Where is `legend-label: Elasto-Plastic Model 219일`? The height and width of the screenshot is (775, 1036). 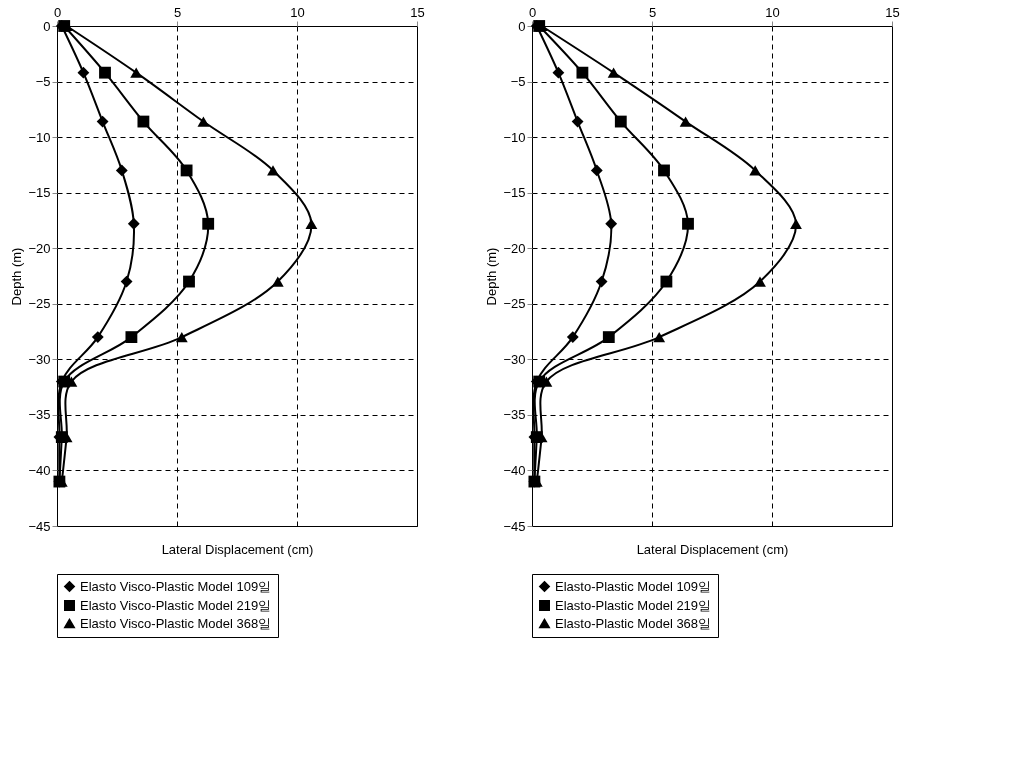 legend-label: Elasto-Plastic Model 219일 is located at coordinates (633, 605).